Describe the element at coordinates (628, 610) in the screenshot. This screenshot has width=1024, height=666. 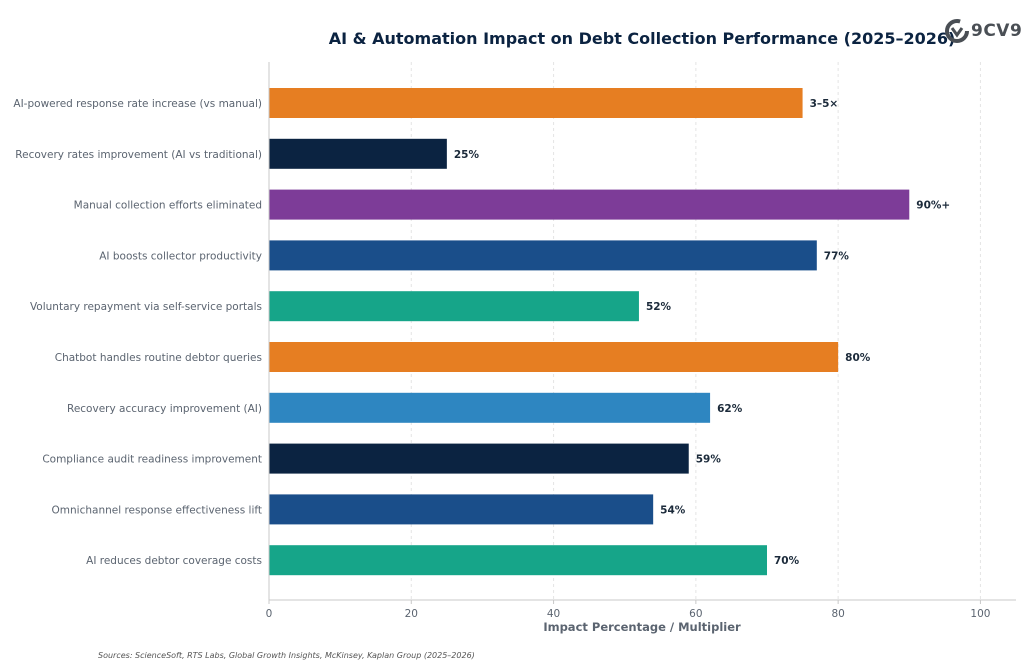
I see `x-tick-labels: 0 20 40 60 80 100` at that location.